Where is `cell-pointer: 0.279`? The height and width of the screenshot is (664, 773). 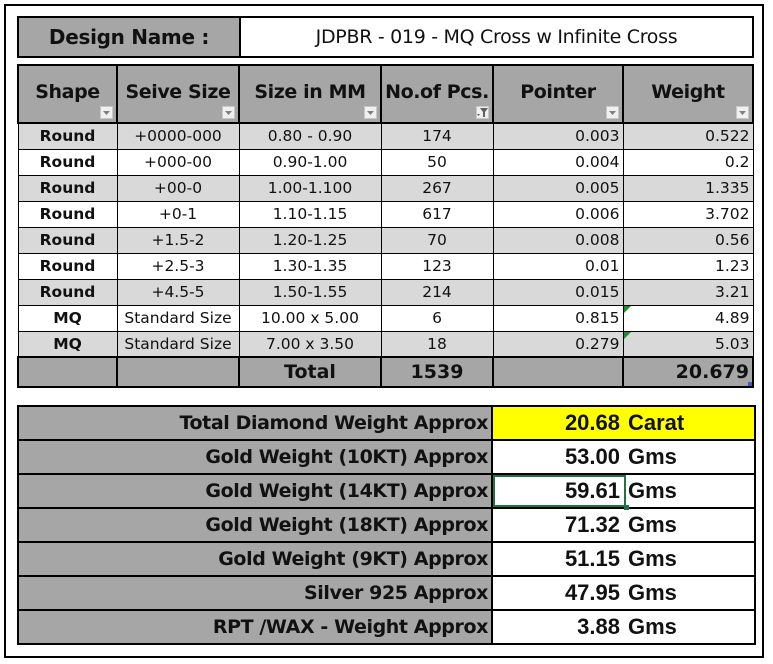 cell-pointer: 0.279 is located at coordinates (558, 344).